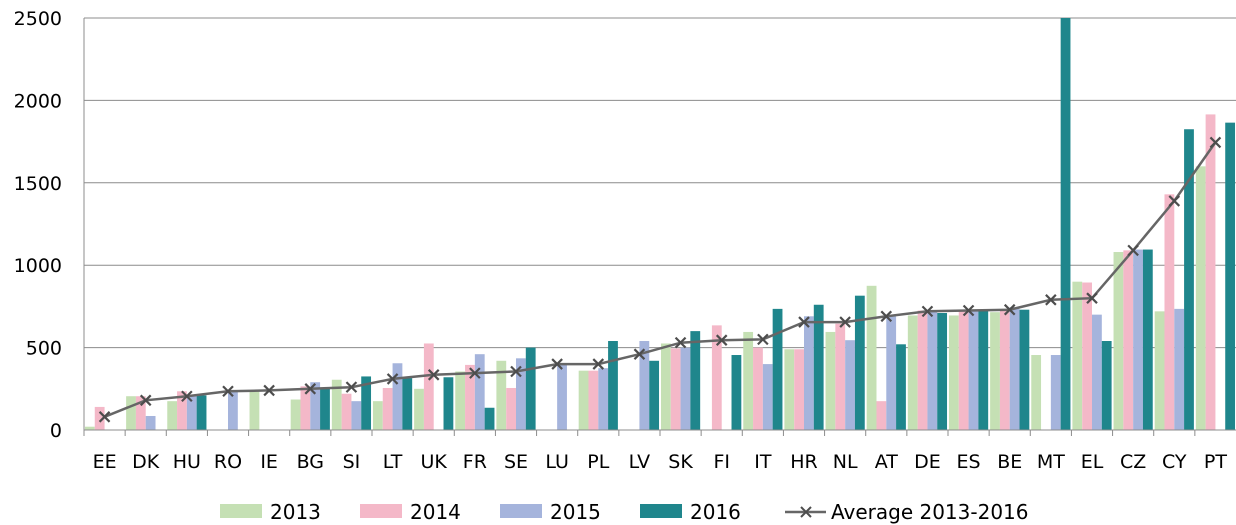 This screenshot has height=525, width=1236. Describe the element at coordinates (305, 408) in the screenshot. I see `bar-2014-BG` at that location.